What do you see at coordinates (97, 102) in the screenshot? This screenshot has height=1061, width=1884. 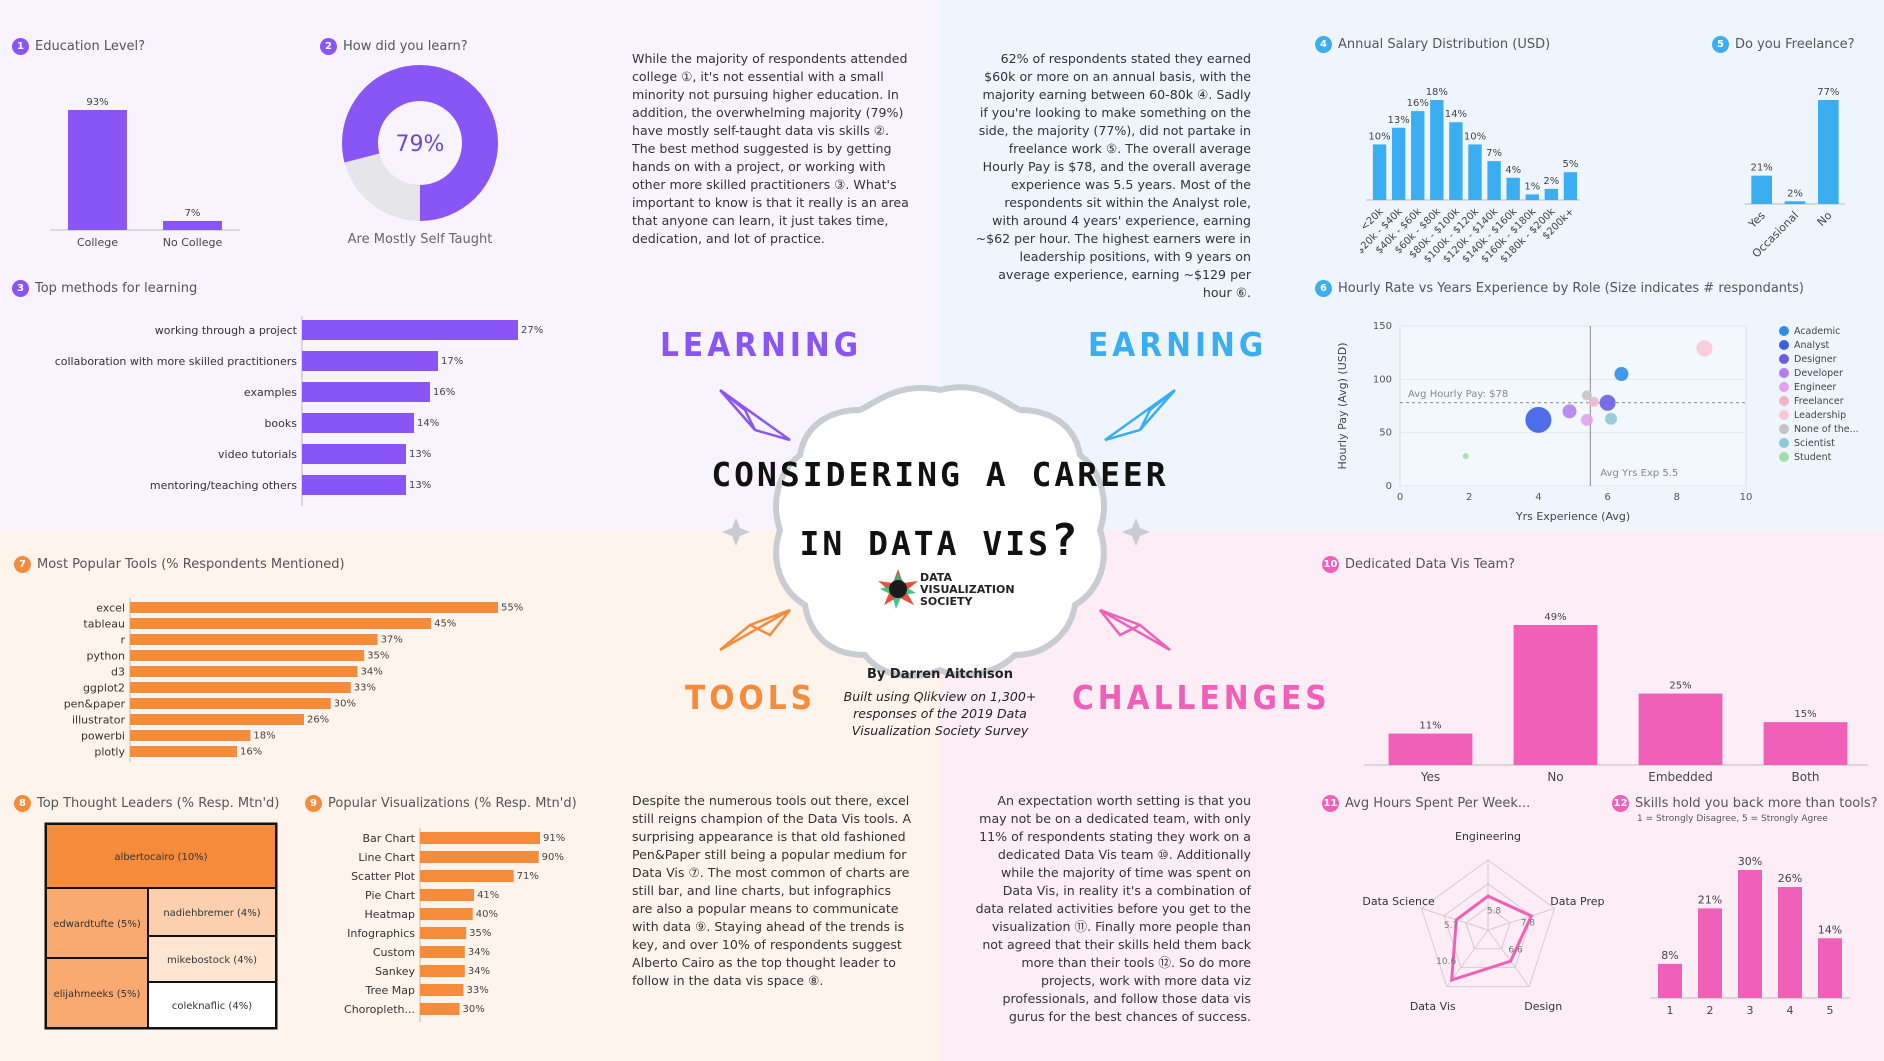 I see `data-label: 93%` at bounding box center [97, 102].